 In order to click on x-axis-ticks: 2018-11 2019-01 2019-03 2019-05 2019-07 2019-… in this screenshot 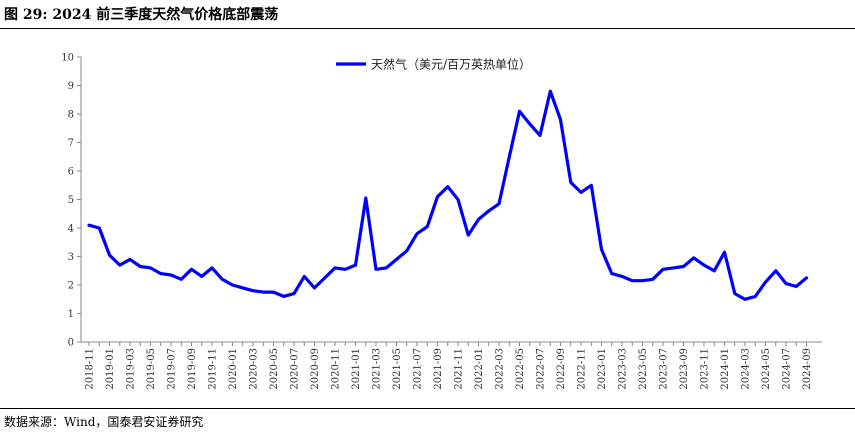, I will do `click(449, 366)`.